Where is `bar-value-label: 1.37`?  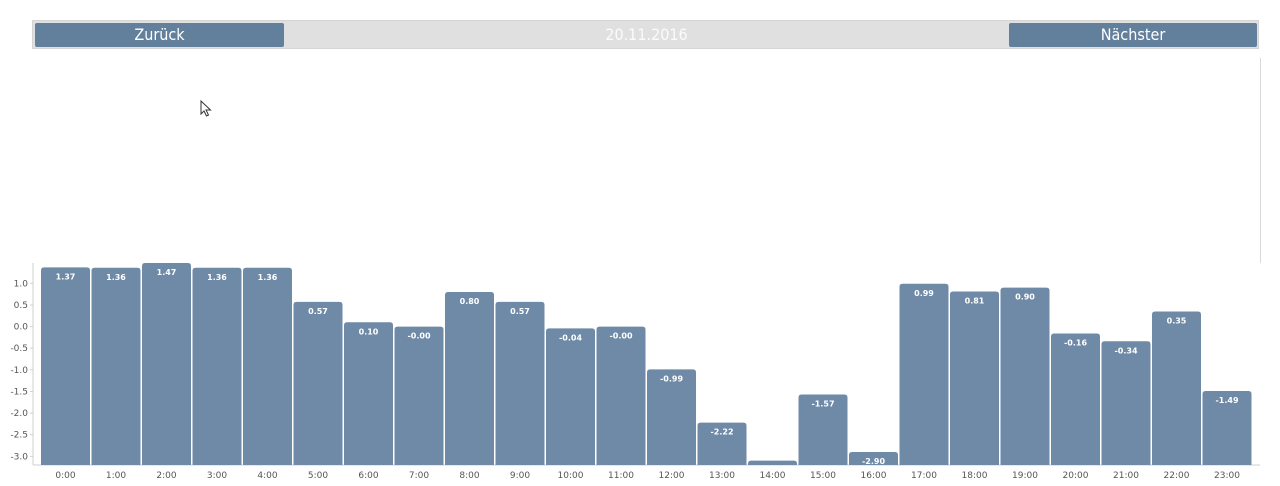
bar-value-label: 1.37 is located at coordinates (66, 276).